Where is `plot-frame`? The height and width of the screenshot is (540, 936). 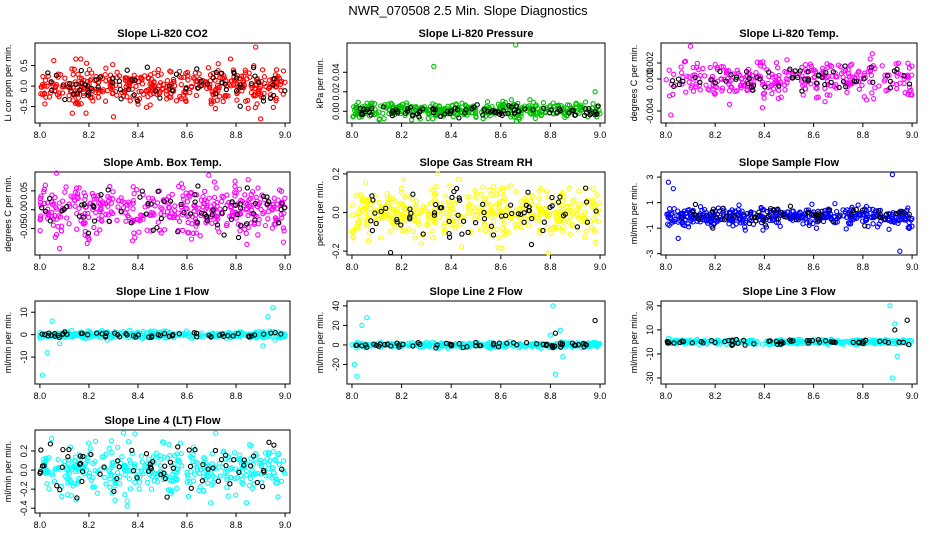 plot-frame is located at coordinates (162, 471).